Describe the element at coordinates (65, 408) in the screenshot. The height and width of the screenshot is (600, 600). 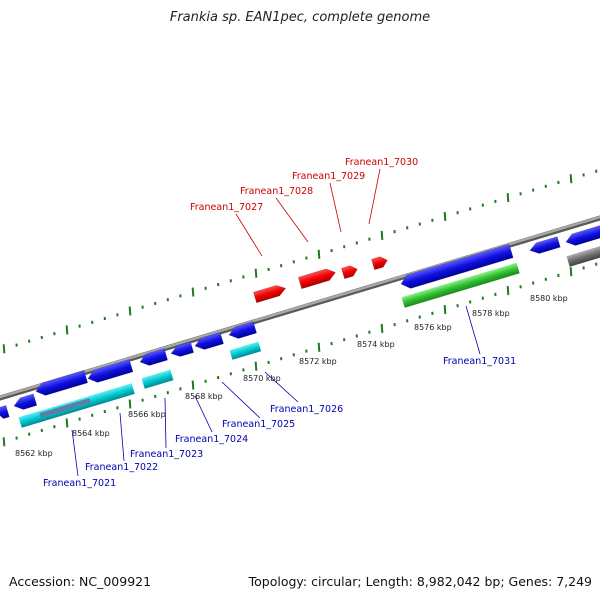
I see `cyan-feature-inner` at that location.